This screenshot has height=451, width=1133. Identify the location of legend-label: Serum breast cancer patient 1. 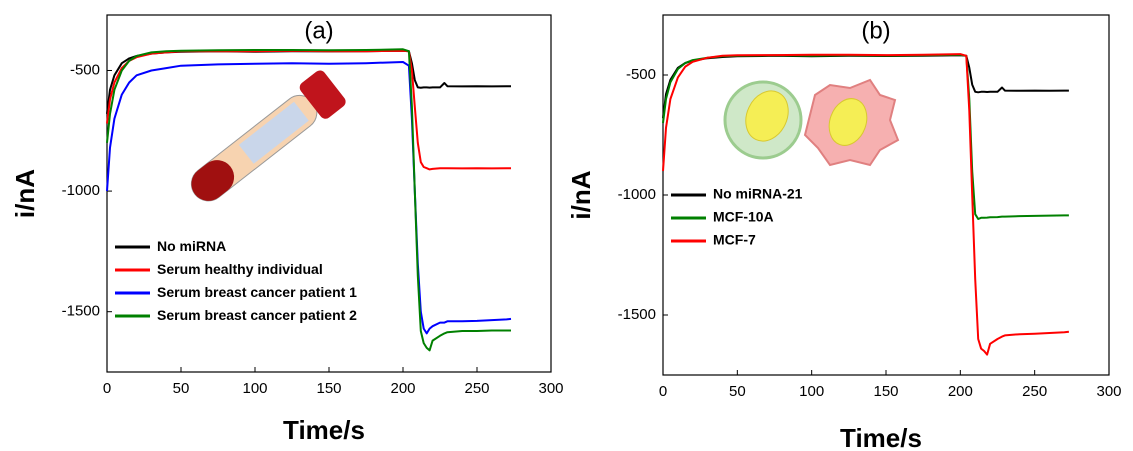
(257, 292).